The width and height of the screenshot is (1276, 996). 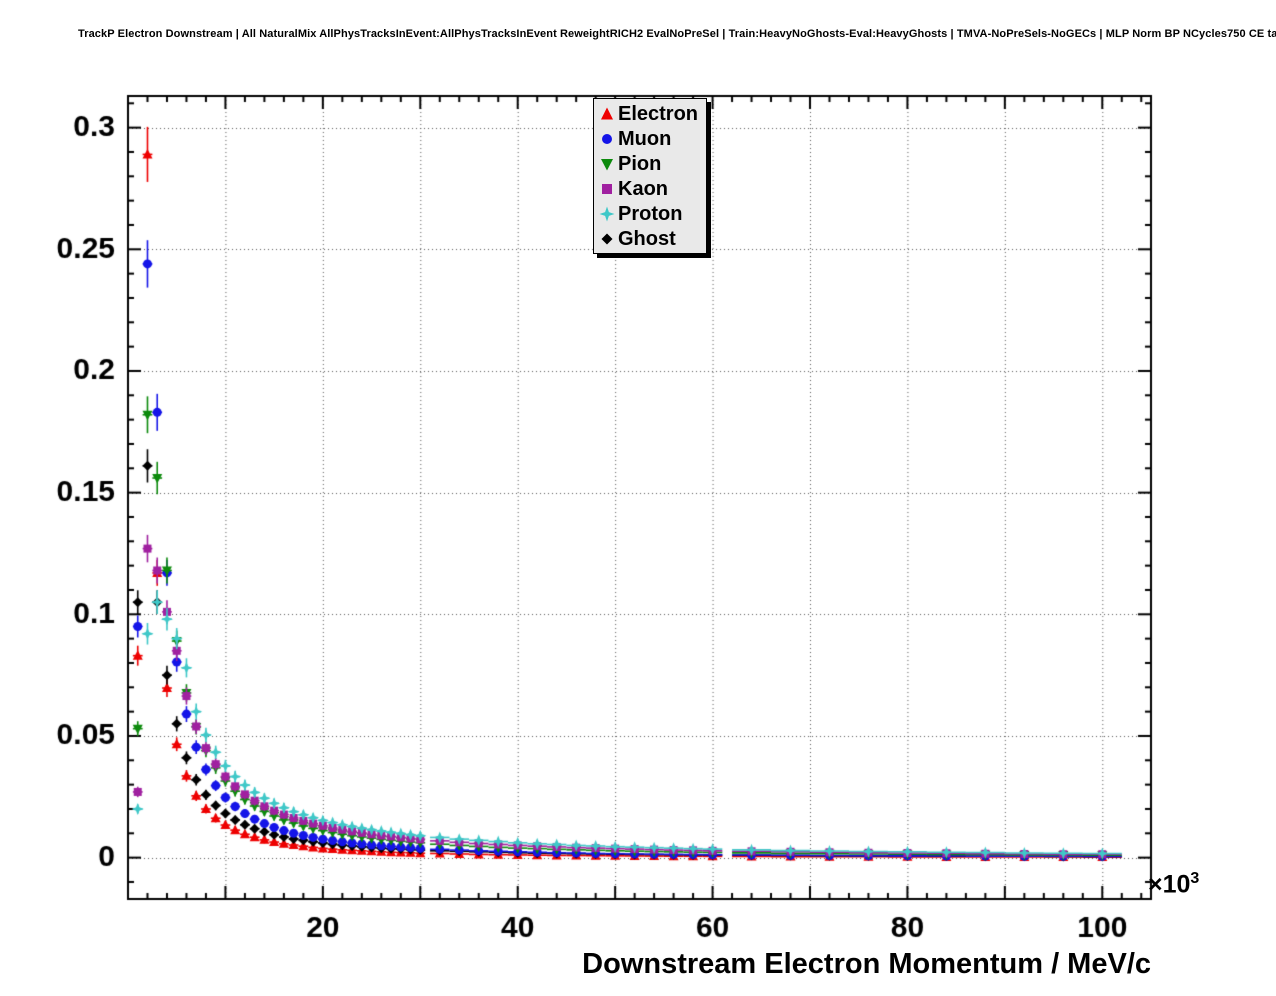 What do you see at coordinates (658, 113) in the screenshot?
I see `legend-label-electron: Electron` at bounding box center [658, 113].